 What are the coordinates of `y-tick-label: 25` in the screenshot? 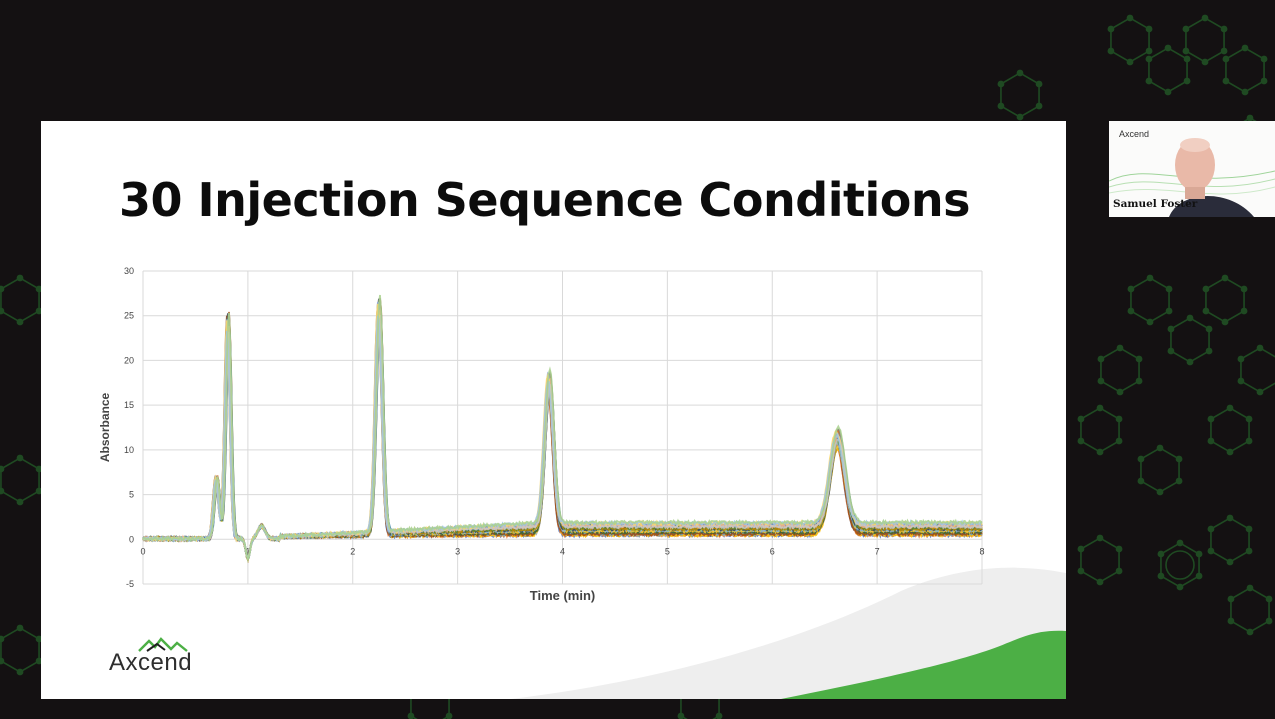 It's located at (129, 316).